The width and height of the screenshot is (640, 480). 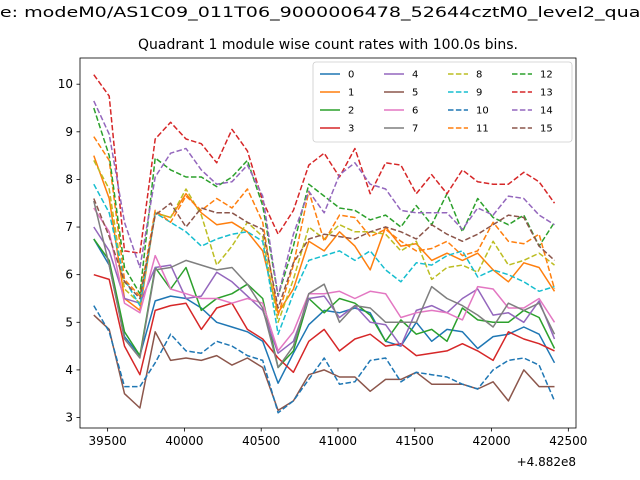 I want to click on legend-frame, so click(x=442, y=102).